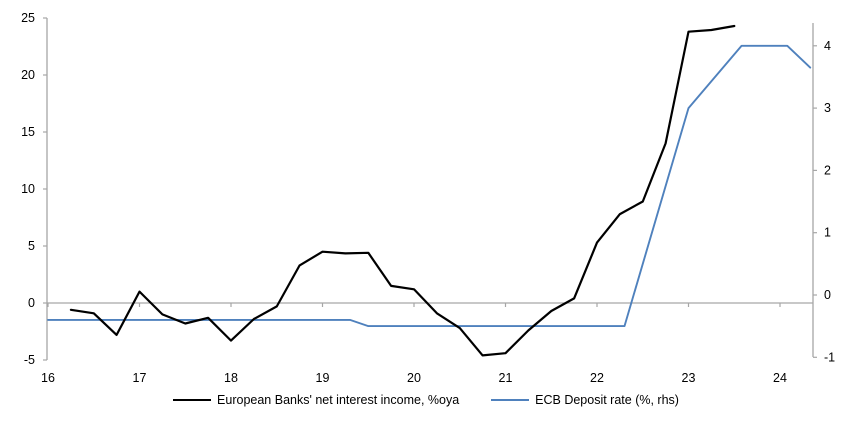 The height and width of the screenshot is (427, 852). What do you see at coordinates (597, 378) in the screenshot?
I see `x-axis-tick-label: 22` at bounding box center [597, 378].